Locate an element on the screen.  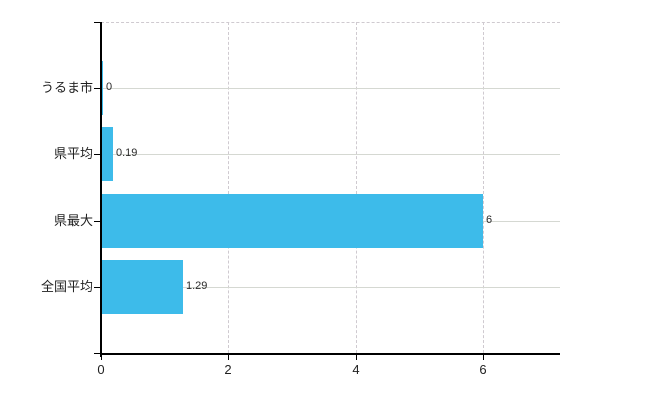
plot-top-border is located at coordinates (330, 22).